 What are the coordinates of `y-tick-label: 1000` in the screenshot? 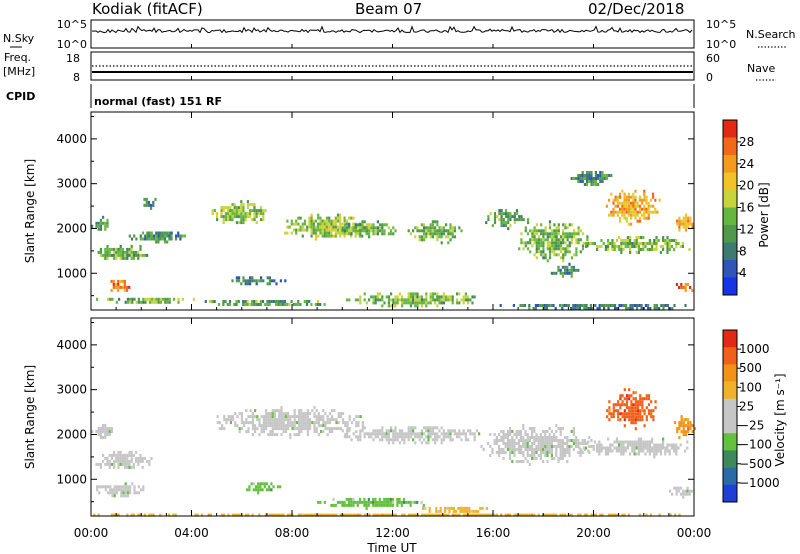 It's located at (71, 273).